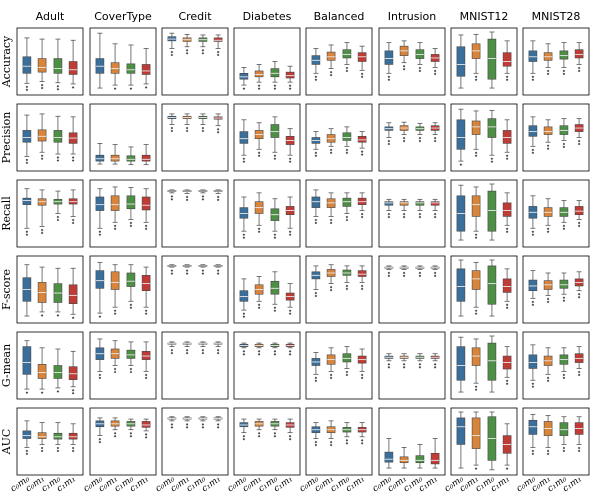 The height and width of the screenshot is (502, 598). What do you see at coordinates (556, 365) in the screenshot?
I see `panel-mnist28-g-mean` at bounding box center [556, 365].